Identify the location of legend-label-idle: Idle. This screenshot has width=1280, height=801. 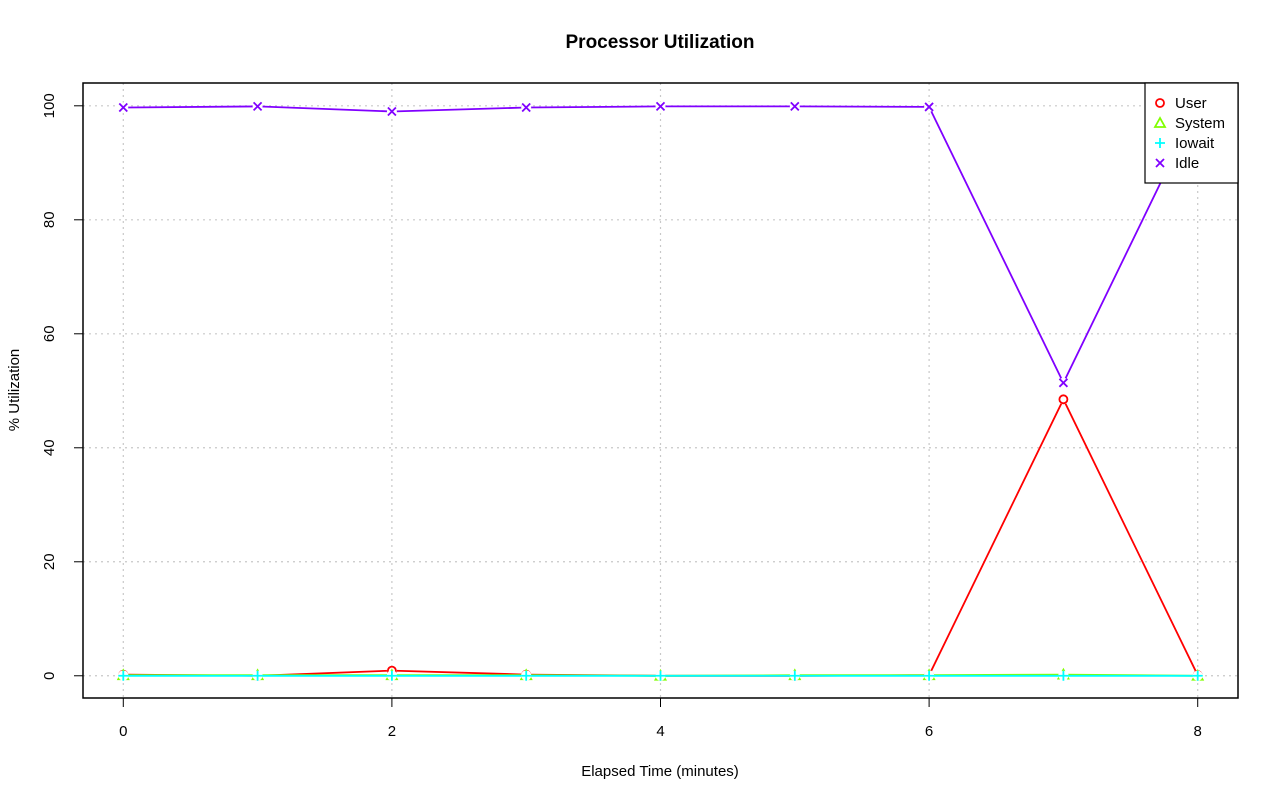
(1187, 163).